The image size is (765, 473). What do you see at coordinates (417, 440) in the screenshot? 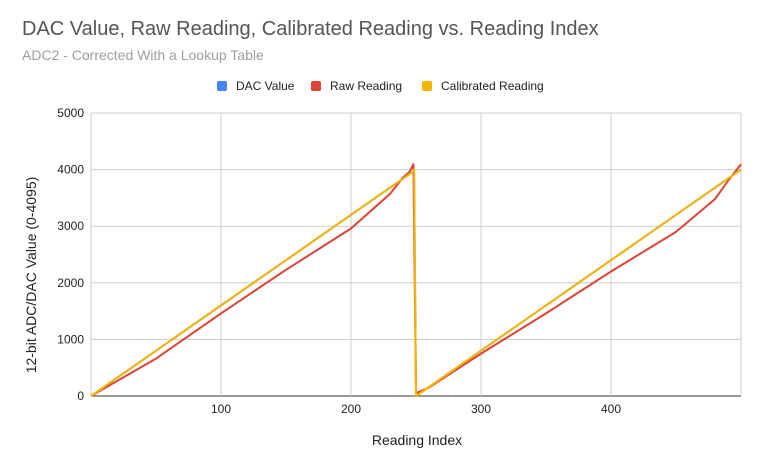
I see `x-axis-title: Reading Index` at bounding box center [417, 440].